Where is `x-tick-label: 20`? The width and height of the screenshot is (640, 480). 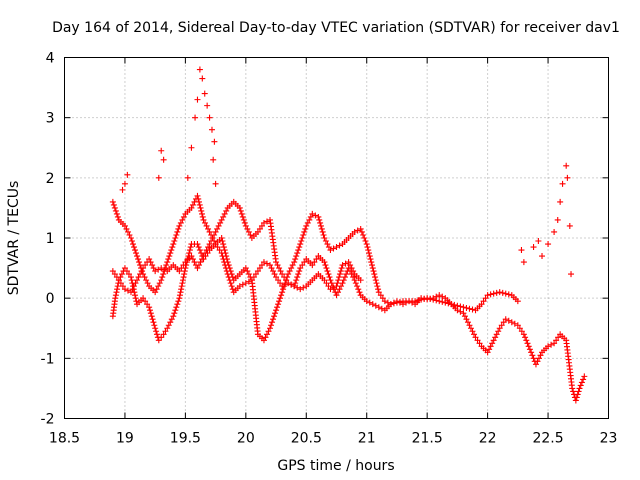
x-tick-label: 20 is located at coordinates (246, 439).